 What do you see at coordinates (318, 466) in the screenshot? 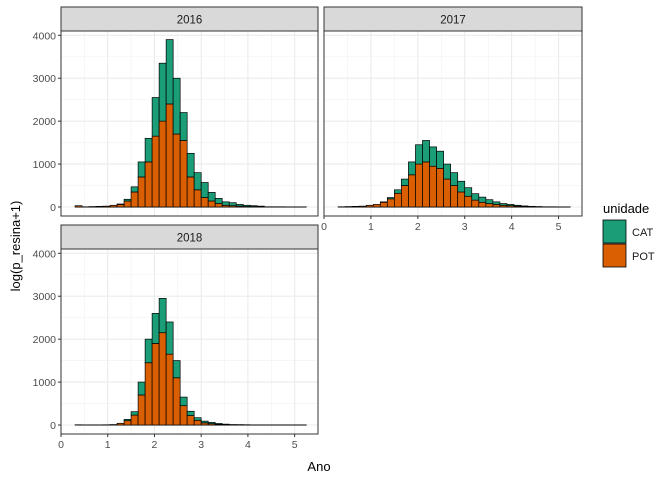
I see `x-axis-title: Ano` at bounding box center [318, 466].